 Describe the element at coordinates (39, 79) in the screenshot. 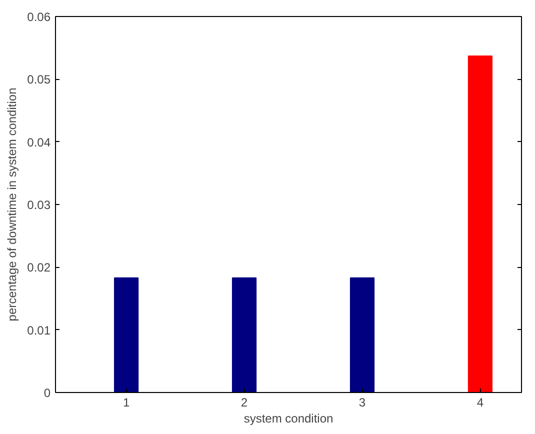

I see `y-tick-label: 0.05` at that location.